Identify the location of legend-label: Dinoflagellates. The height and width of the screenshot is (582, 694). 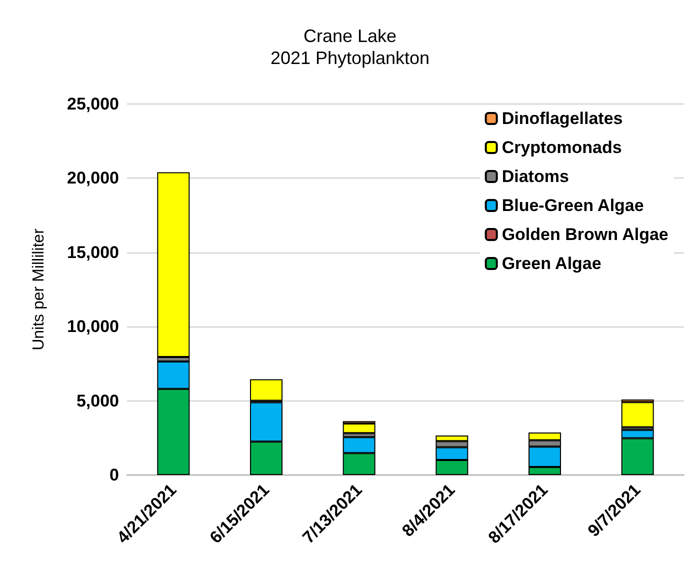
(562, 118).